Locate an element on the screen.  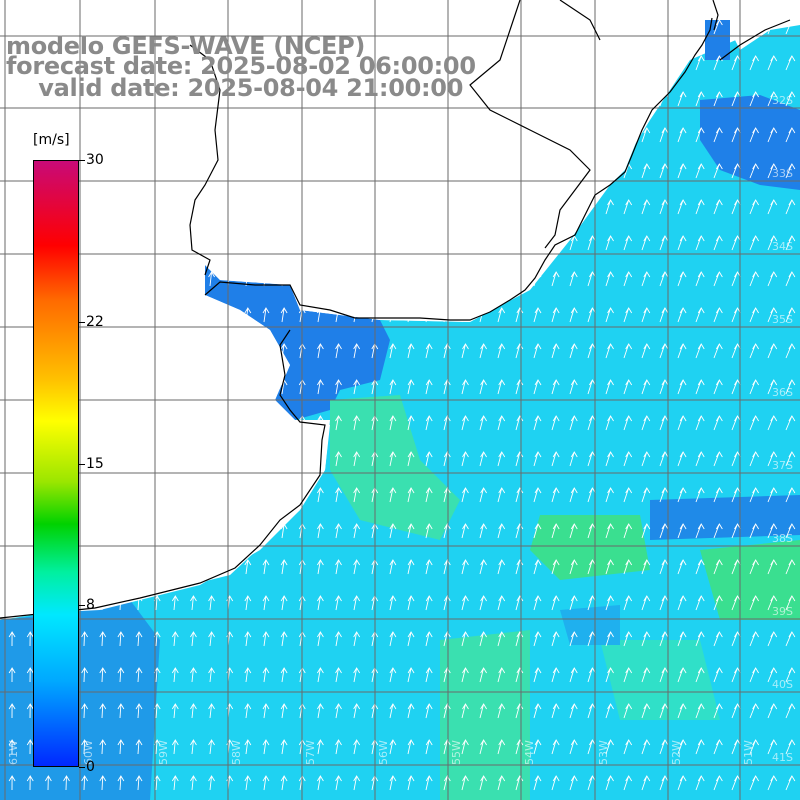
river-plate-blue is located at coordinates (297, 342).